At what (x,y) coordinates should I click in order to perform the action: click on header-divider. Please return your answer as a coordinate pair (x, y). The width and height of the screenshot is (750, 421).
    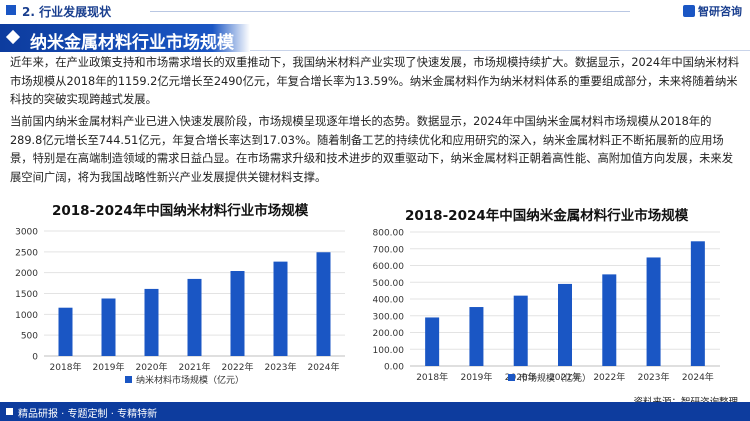
    Looking at the image, I should click on (390, 11).